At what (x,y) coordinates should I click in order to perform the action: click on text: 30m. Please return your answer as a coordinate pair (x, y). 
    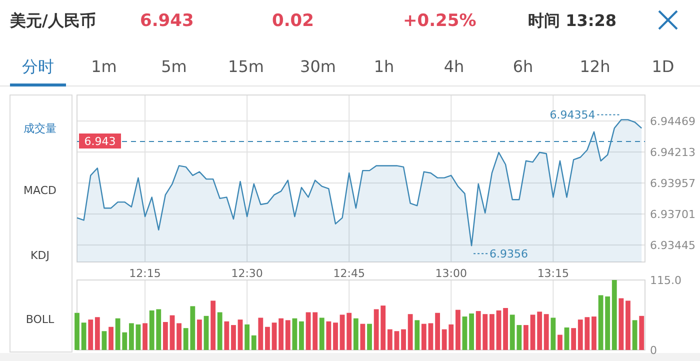
    Looking at the image, I should click on (318, 66).